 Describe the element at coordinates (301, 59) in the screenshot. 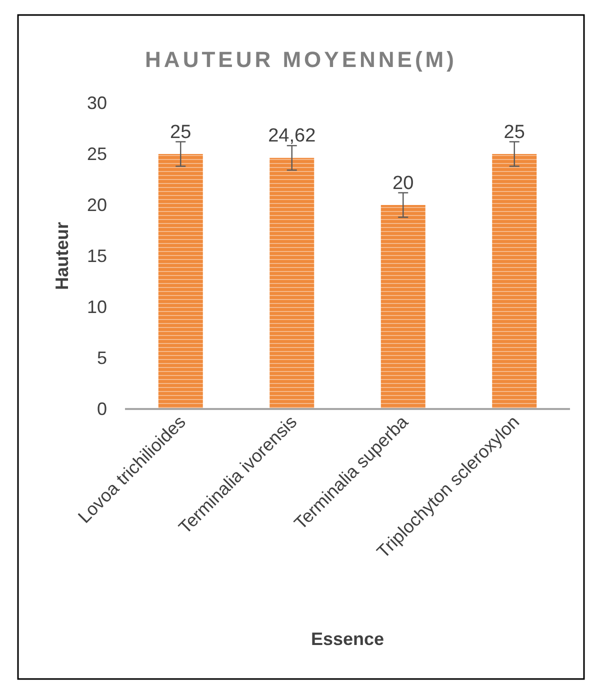

I see `chart-title: HAUTEUR MOYENNE(M)` at that location.